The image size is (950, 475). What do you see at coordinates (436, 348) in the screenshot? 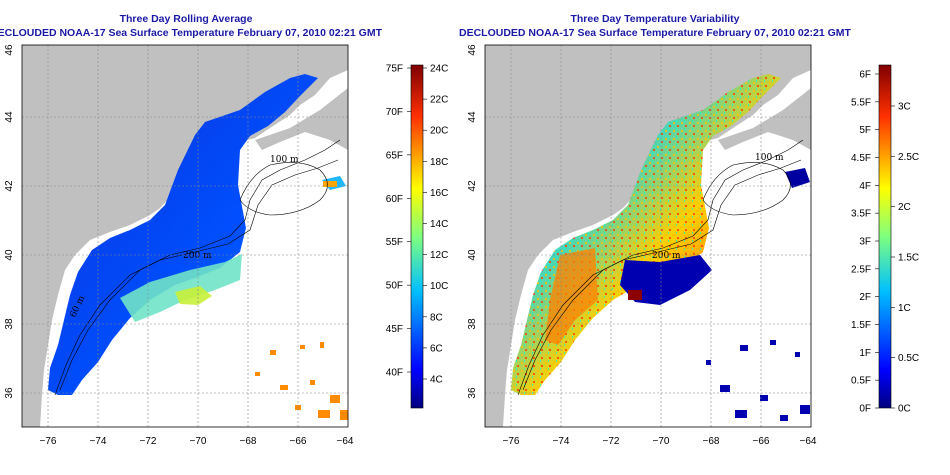
I see `colorbar-tick-label: 6C` at bounding box center [436, 348].